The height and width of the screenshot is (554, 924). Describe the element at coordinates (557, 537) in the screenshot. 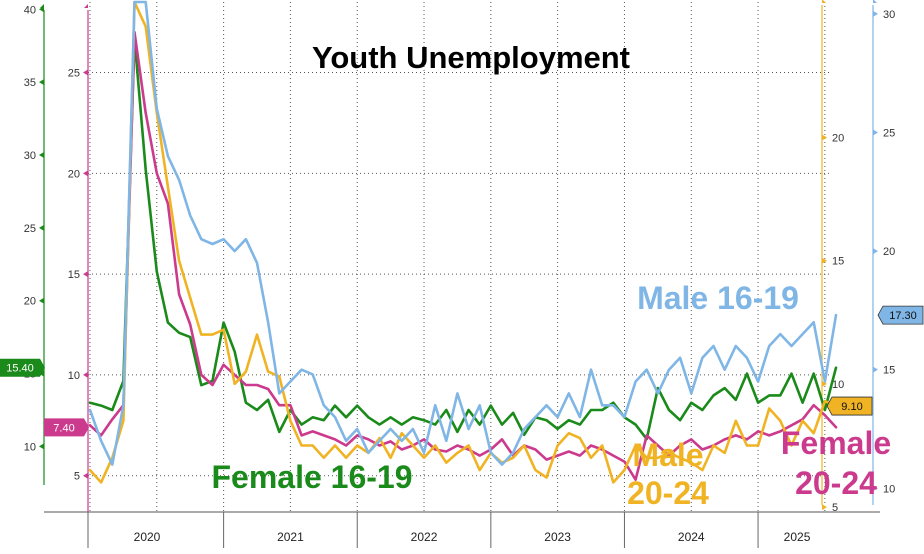

I see `x-tick-label: 2023` at that location.